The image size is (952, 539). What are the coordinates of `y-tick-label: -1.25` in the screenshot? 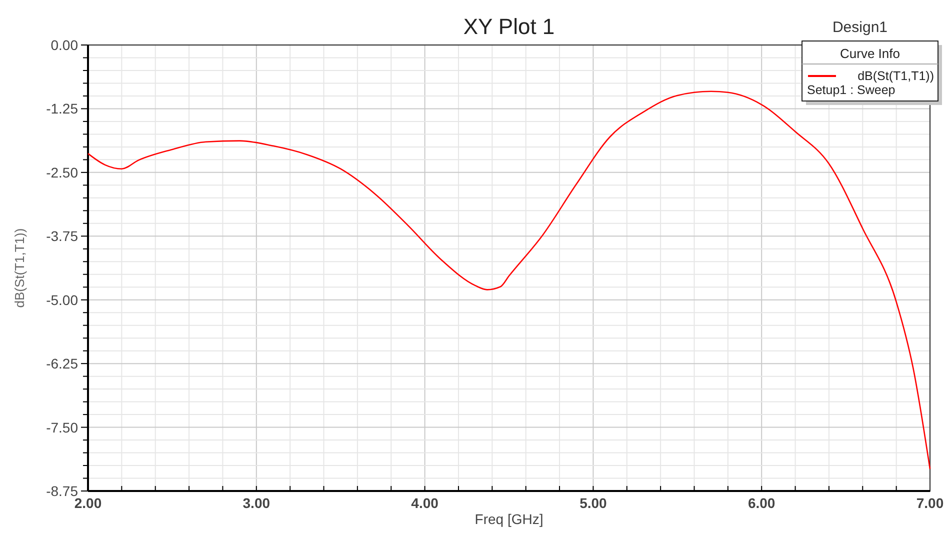 It's located at (62, 108).